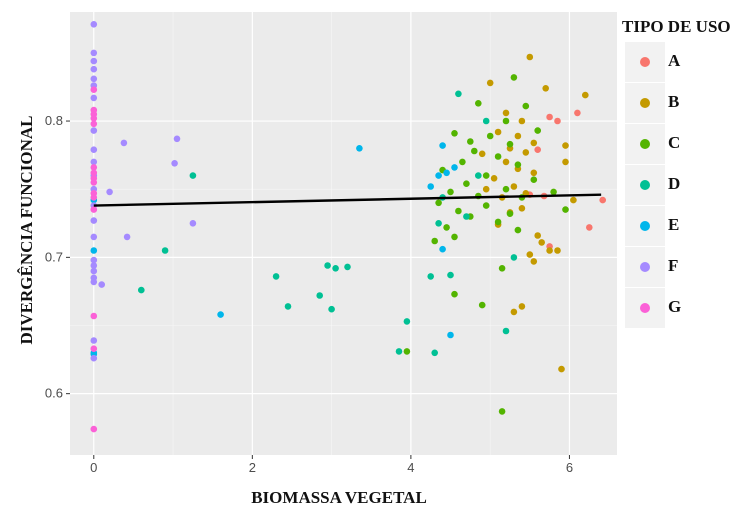 The image size is (756, 507). I want to click on legend-label: A, so click(674, 60).